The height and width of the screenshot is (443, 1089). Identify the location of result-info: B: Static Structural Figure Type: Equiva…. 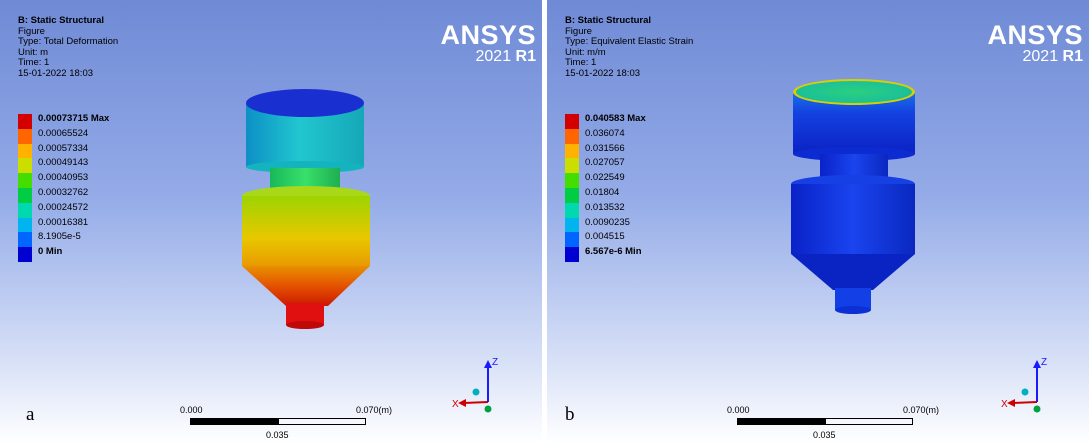
(629, 47).